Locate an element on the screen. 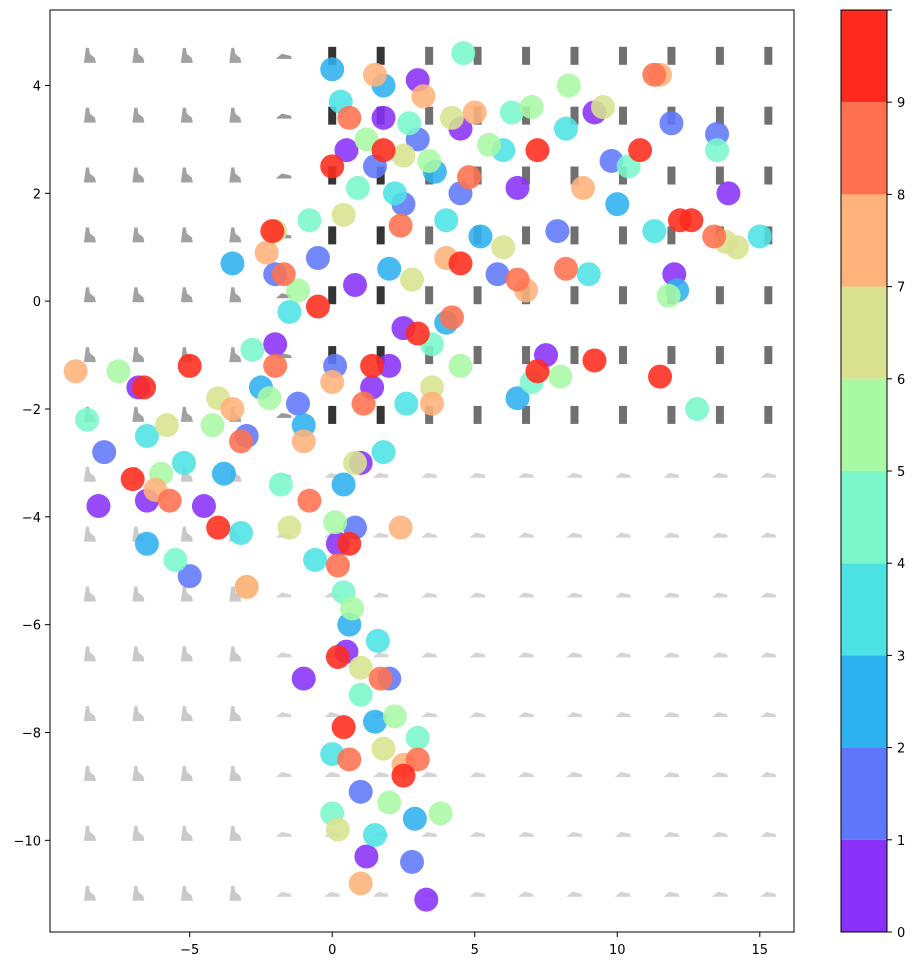 This screenshot has height=967, width=914. colorbar-tick-label: 7 is located at coordinates (901, 288).